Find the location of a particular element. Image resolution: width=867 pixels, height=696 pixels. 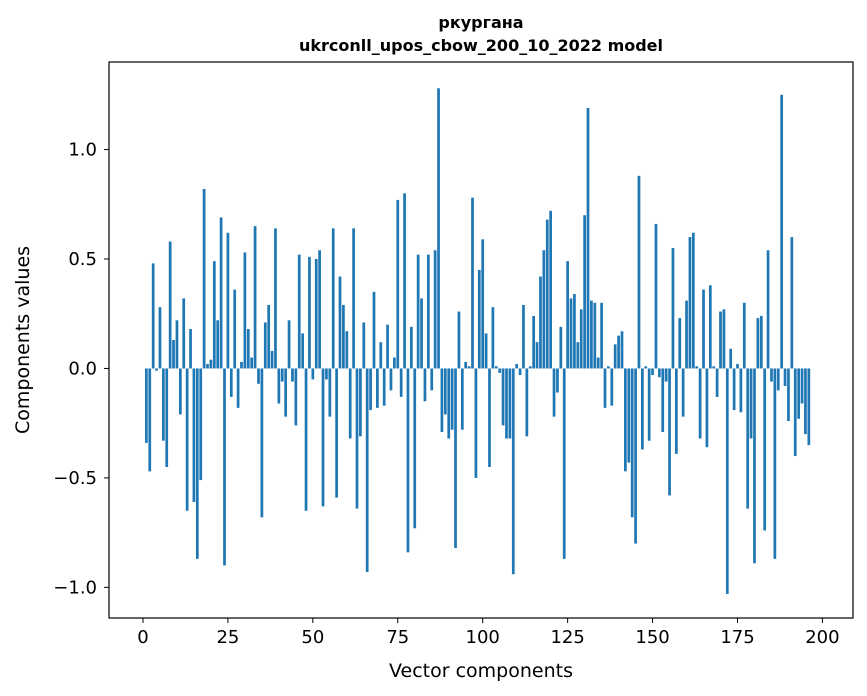

x-tick-label: 50 is located at coordinates (312, 637).